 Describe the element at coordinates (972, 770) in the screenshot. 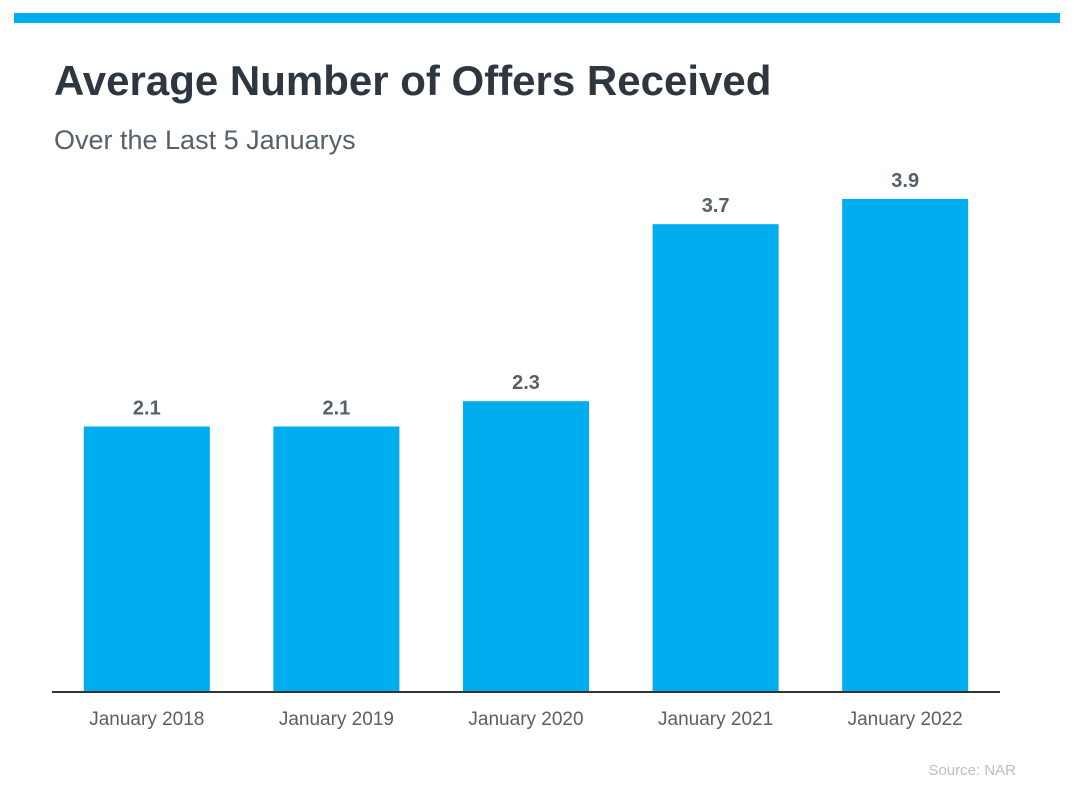

I see `source-note: Source: NAR` at that location.